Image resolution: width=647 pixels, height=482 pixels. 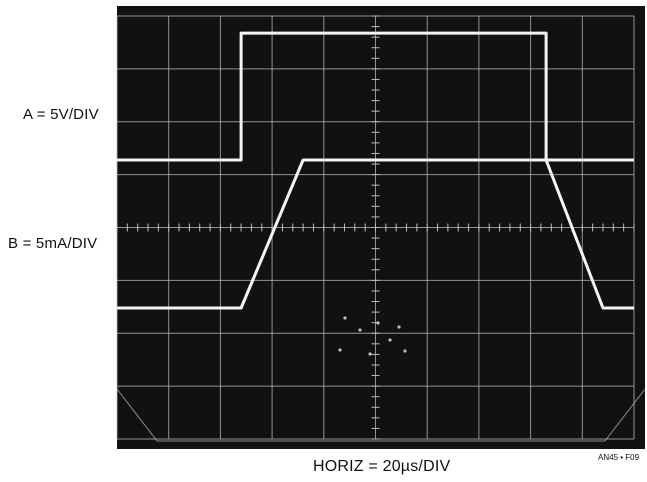 I want to click on screen-bezel, so click(x=381, y=415).